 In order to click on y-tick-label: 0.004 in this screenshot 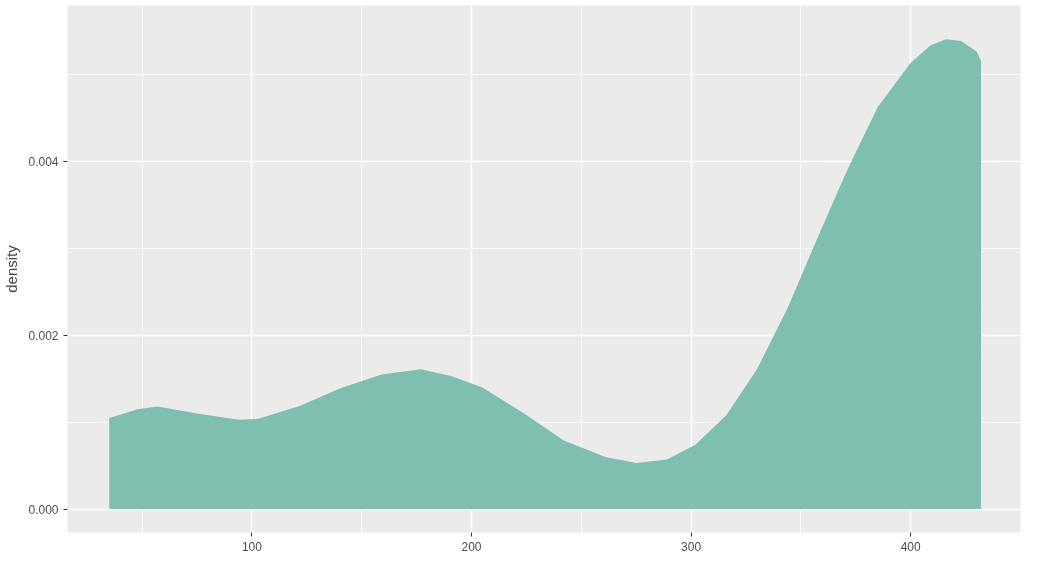, I will do `click(43, 162)`.